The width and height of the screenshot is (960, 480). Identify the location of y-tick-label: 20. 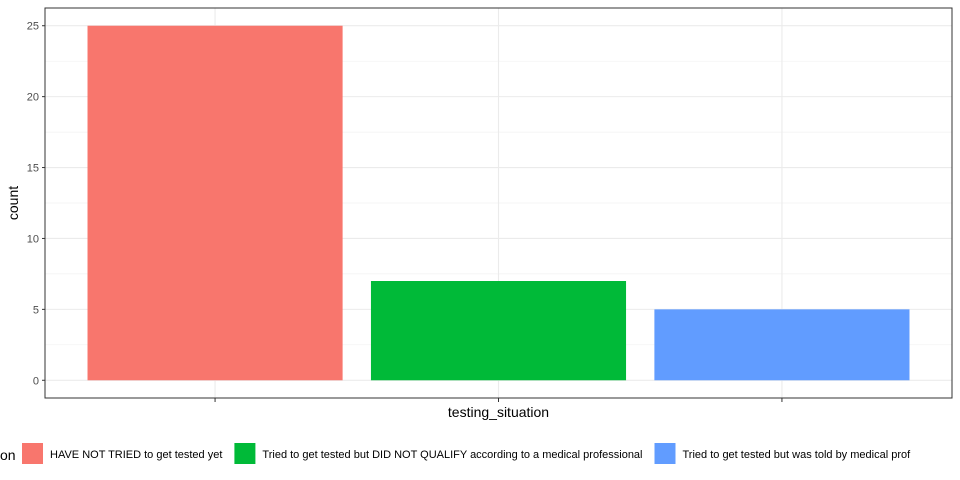
(33, 98).